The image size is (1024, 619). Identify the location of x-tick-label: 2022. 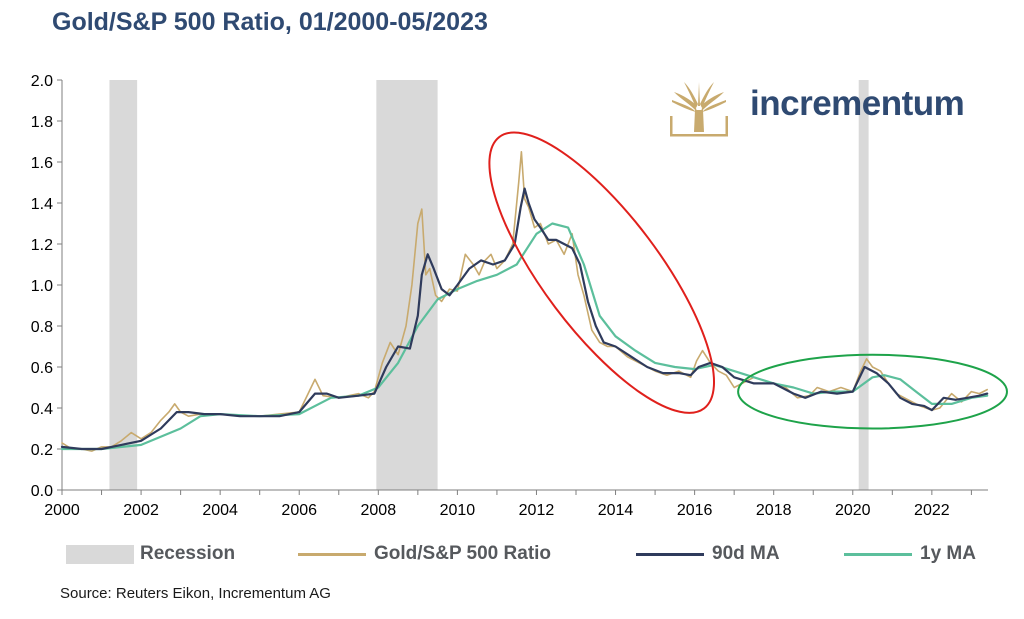
(932, 510).